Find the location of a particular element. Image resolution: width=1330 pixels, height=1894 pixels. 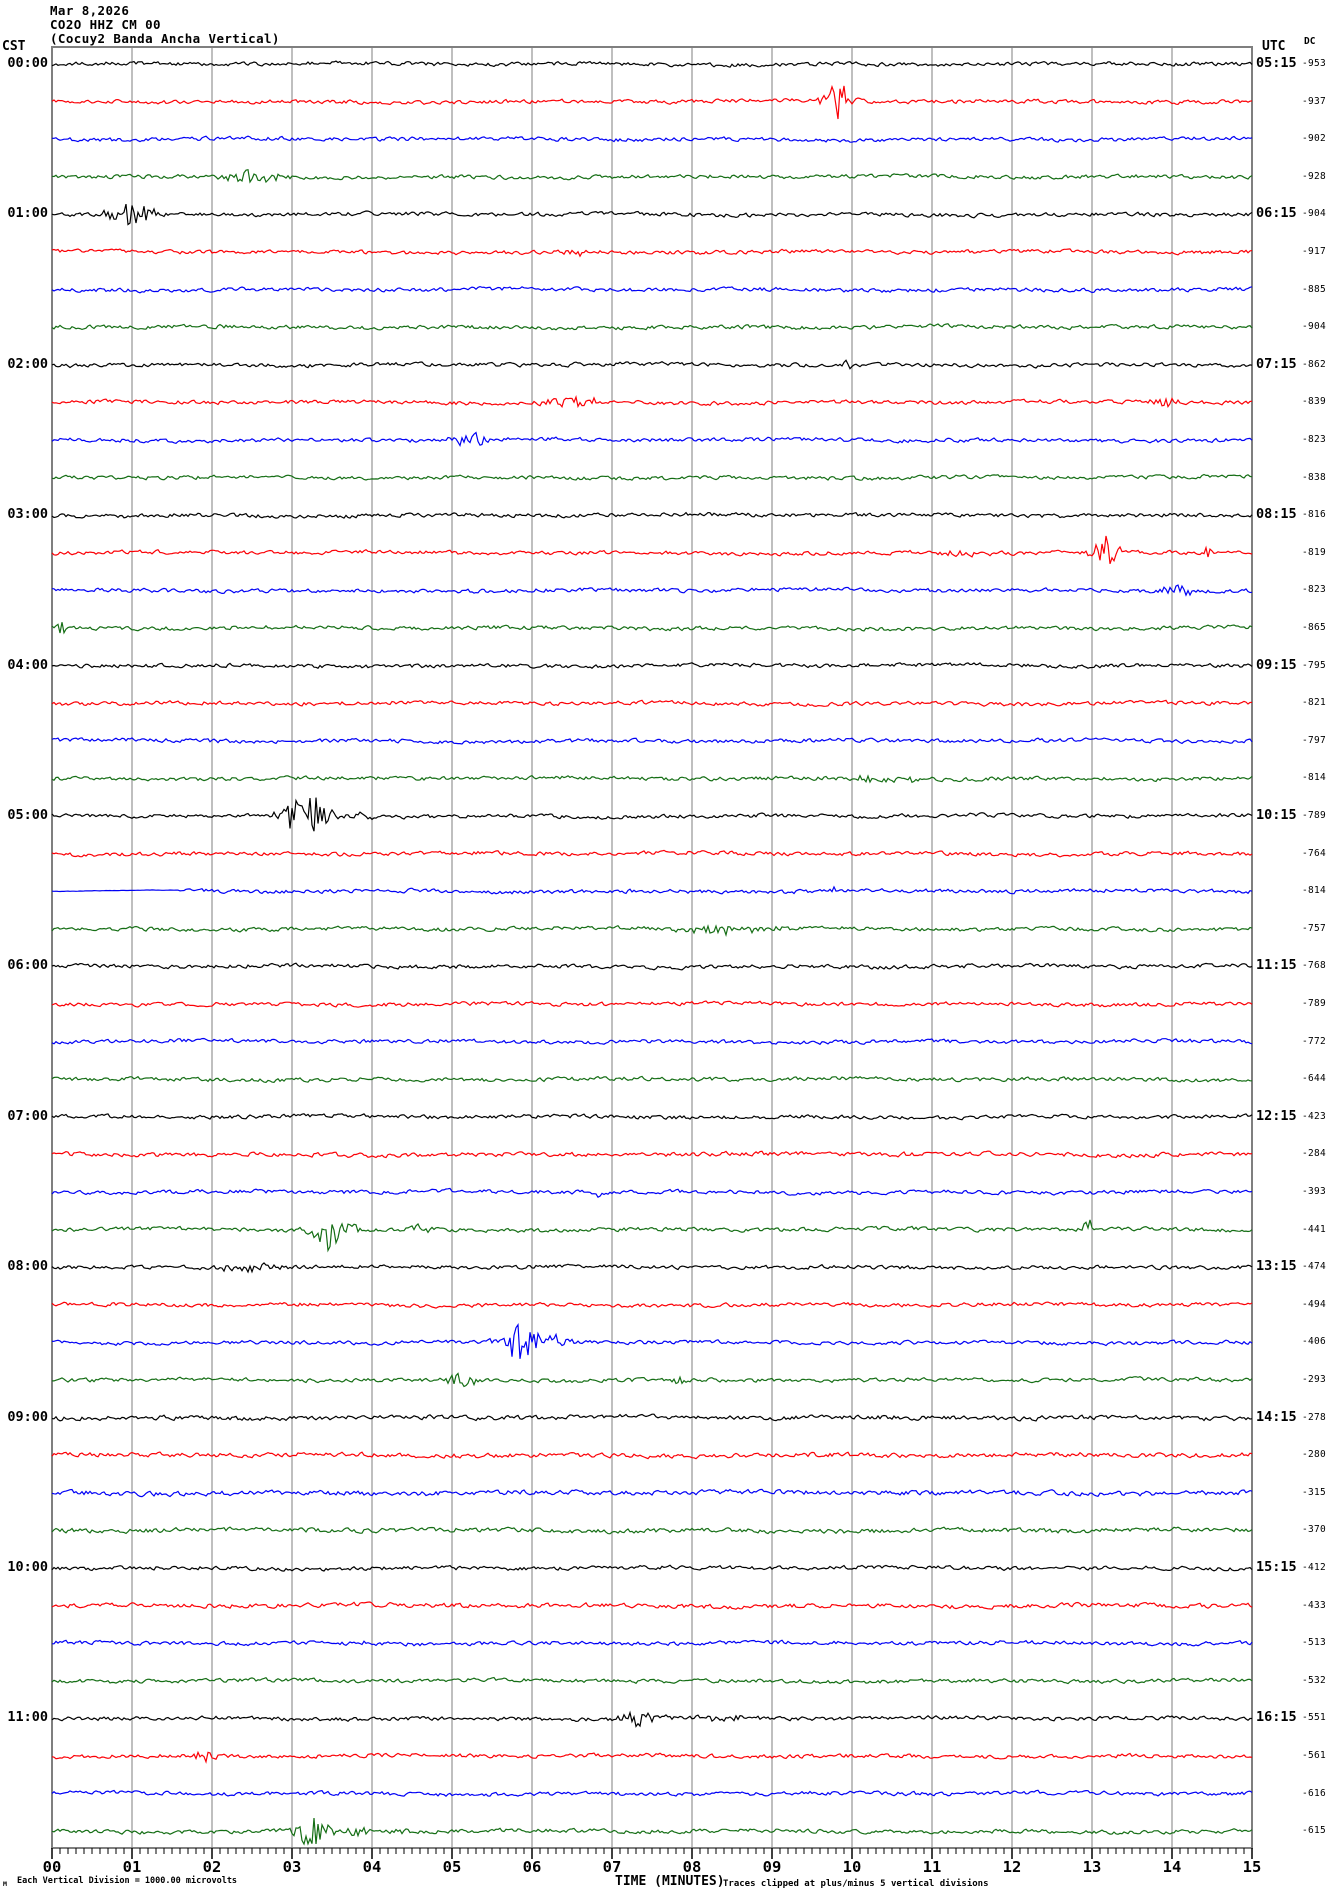

cst-time-label: 02:00 is located at coordinates (27, 363).